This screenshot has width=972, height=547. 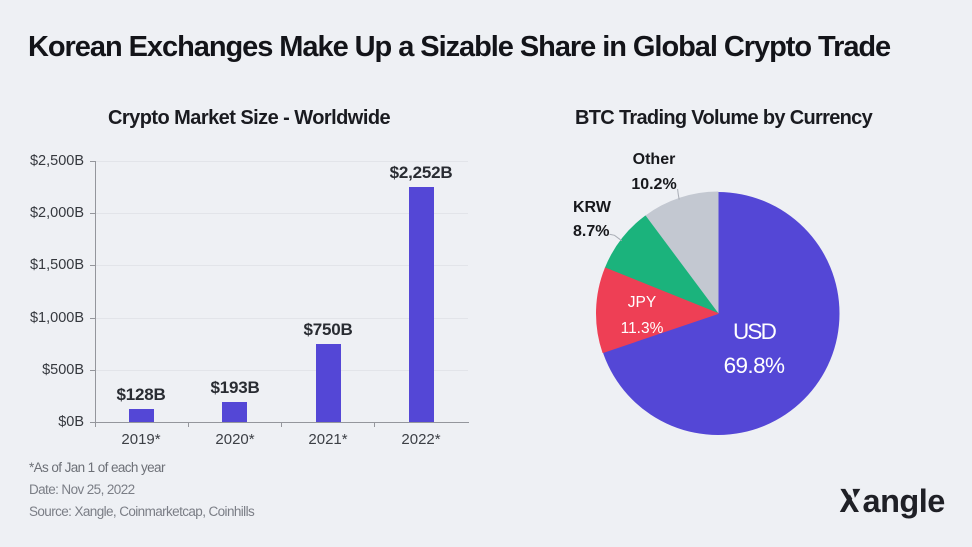 I want to click on svg-text: angle, so click(x=904, y=502).